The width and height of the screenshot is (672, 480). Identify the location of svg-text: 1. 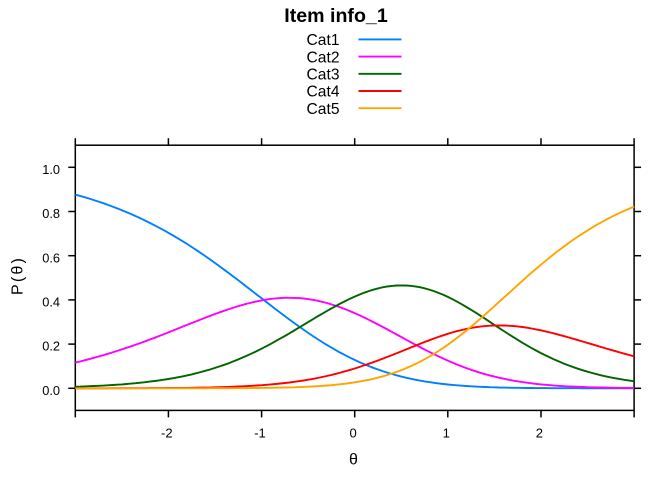
(446, 432).